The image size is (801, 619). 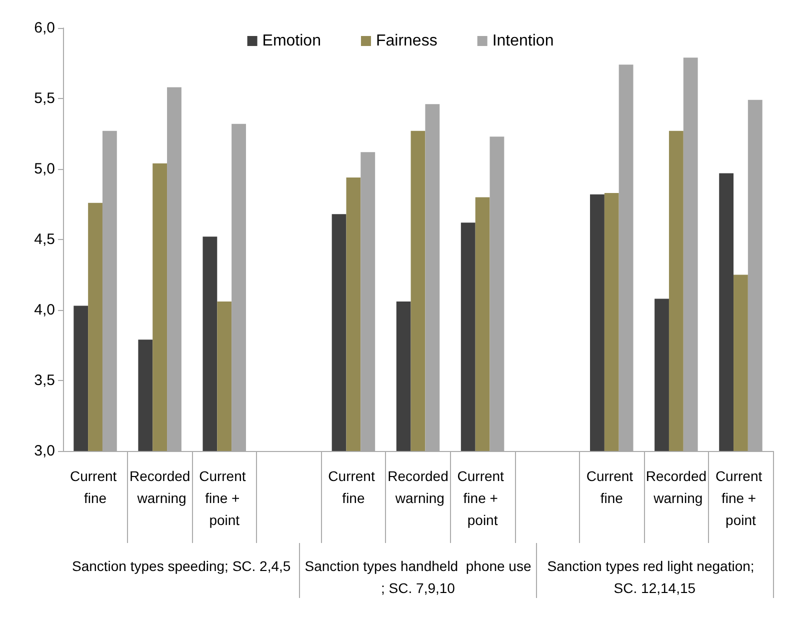 What do you see at coordinates (44, 380) in the screenshot?
I see `y-tick-label: 3,5` at bounding box center [44, 380].